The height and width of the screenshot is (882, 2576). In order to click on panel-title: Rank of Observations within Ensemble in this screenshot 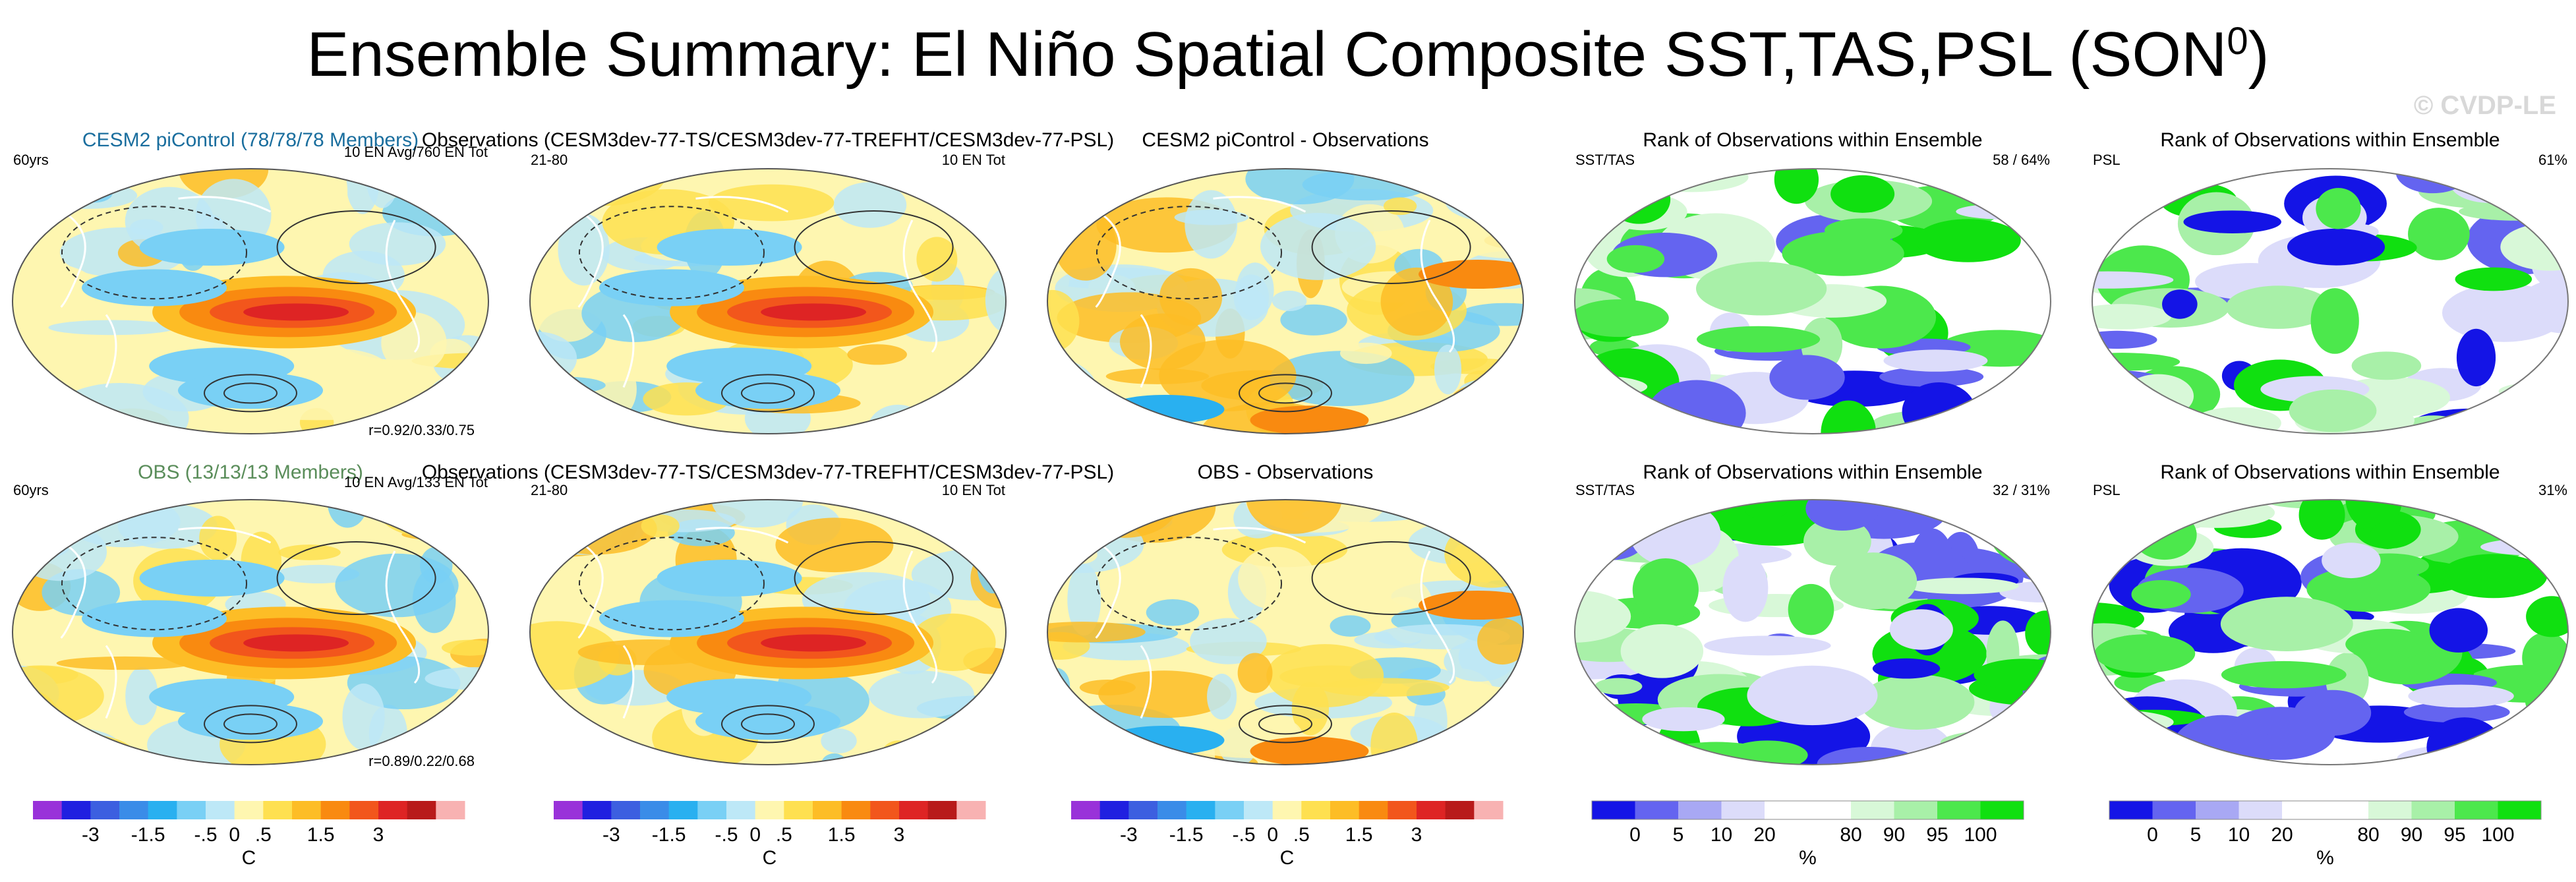, I will do `click(1813, 140)`.